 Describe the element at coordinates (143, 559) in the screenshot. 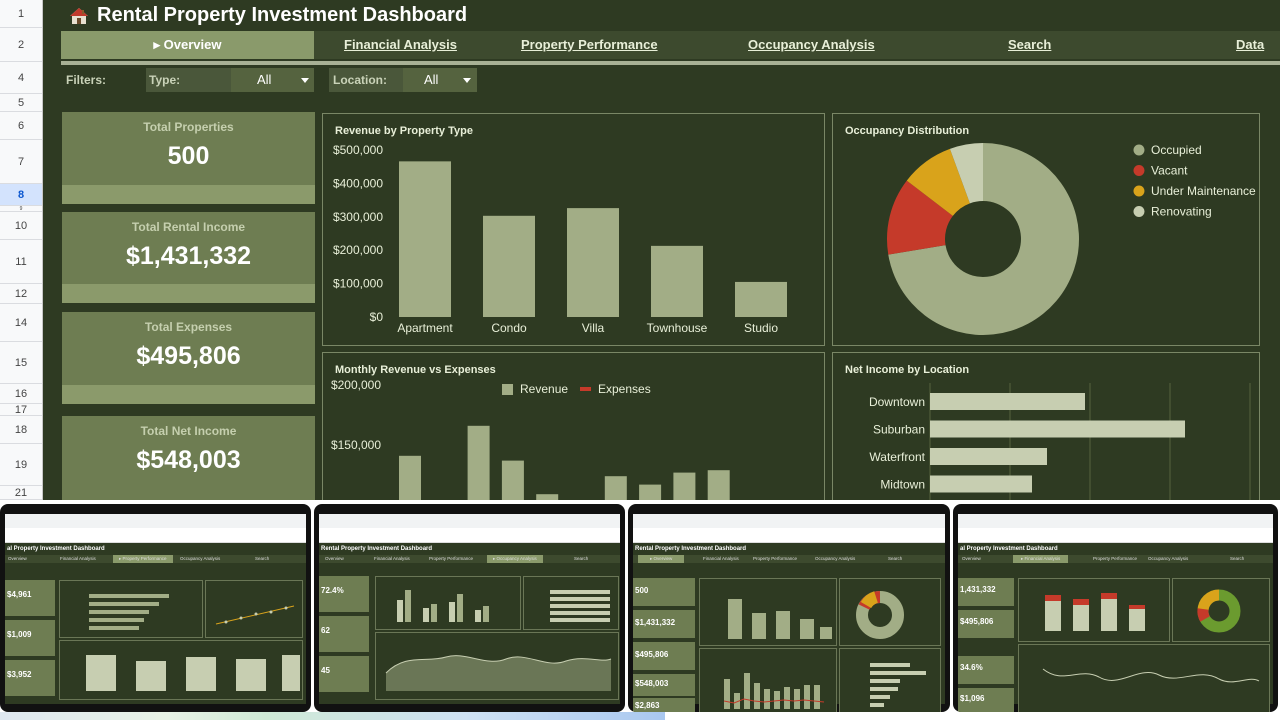

I see `thumb-tab: ▸ Property Performance` at that location.